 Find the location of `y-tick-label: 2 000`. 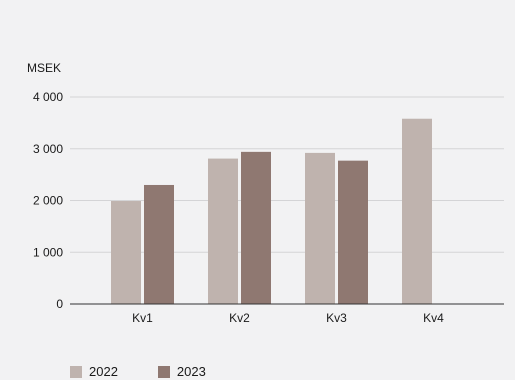

y-tick-label: 2 000 is located at coordinates (48, 201).